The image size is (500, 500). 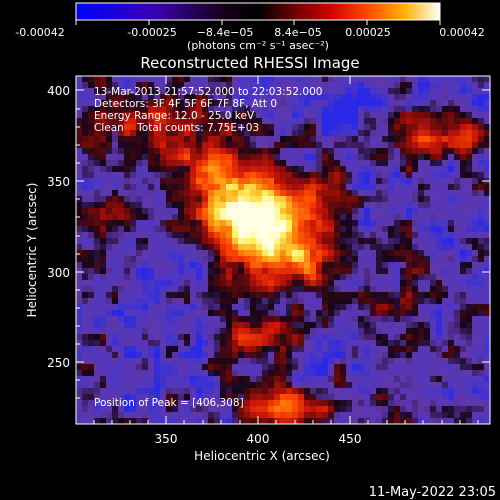 What do you see at coordinates (262, 456) in the screenshot?
I see `x-axis-label: Heliocentric X (arcsec)` at bounding box center [262, 456].